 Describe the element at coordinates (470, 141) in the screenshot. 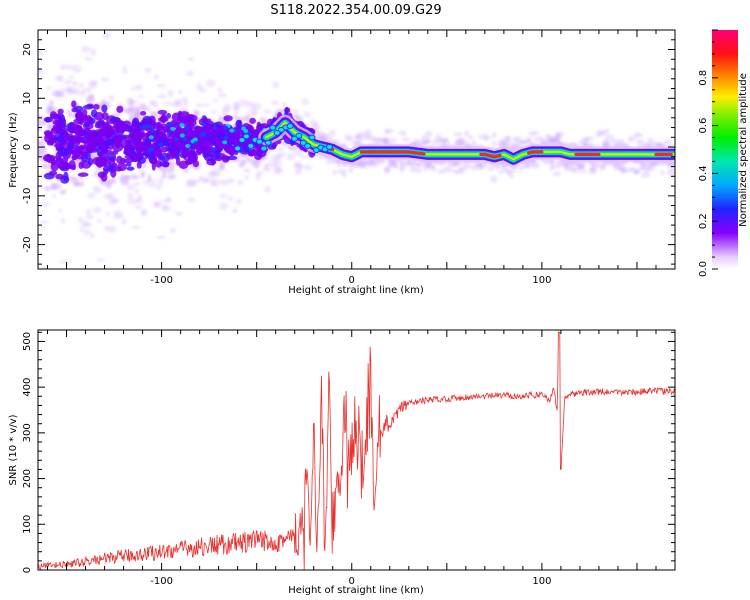

I see `spectrogram-ridge-band` at that location.